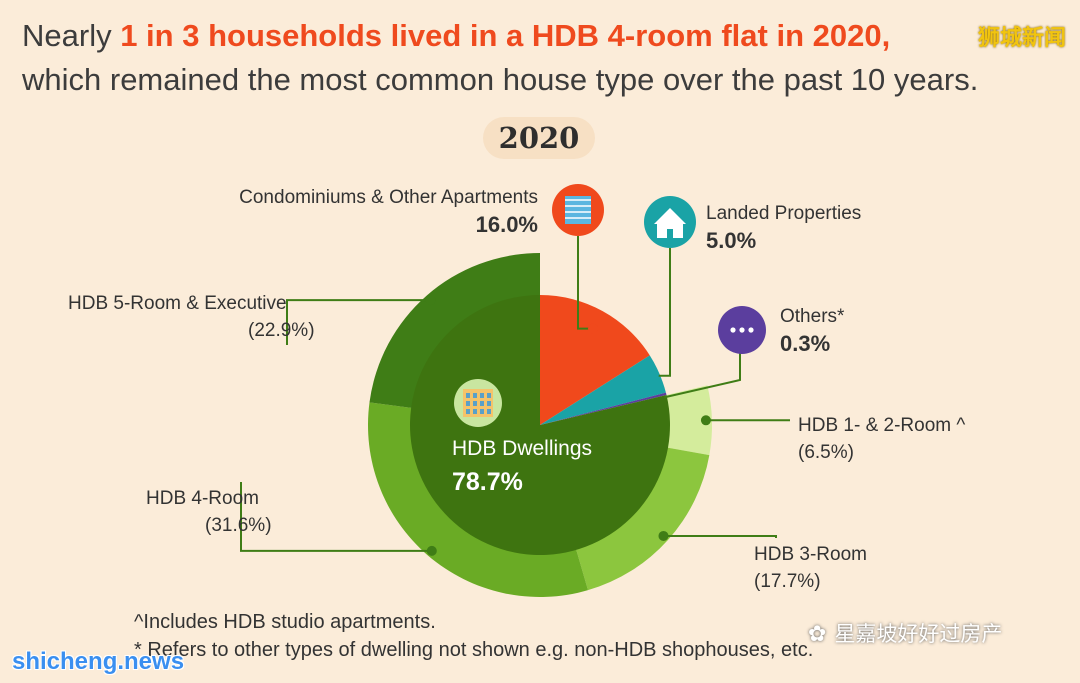 This screenshot has width=1080, height=683. I want to click on hdb-dwellings-slice, so click(539, 425).